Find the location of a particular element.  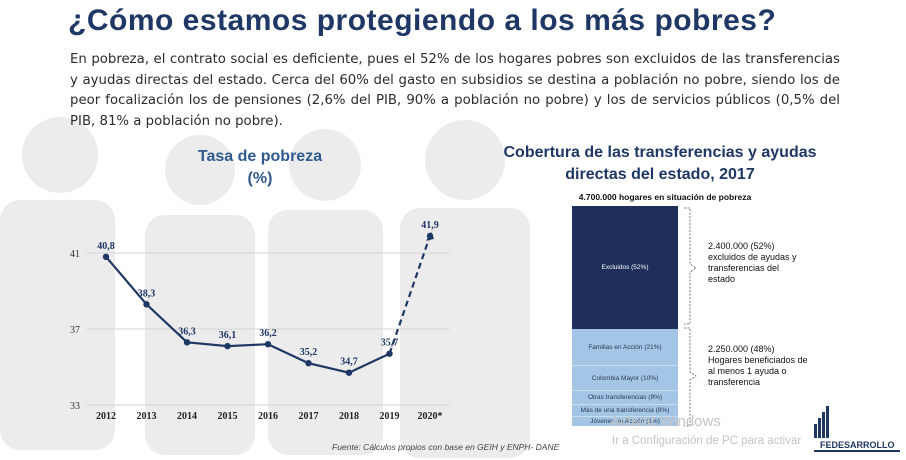

x-tick-label: 2013 is located at coordinates (147, 416).